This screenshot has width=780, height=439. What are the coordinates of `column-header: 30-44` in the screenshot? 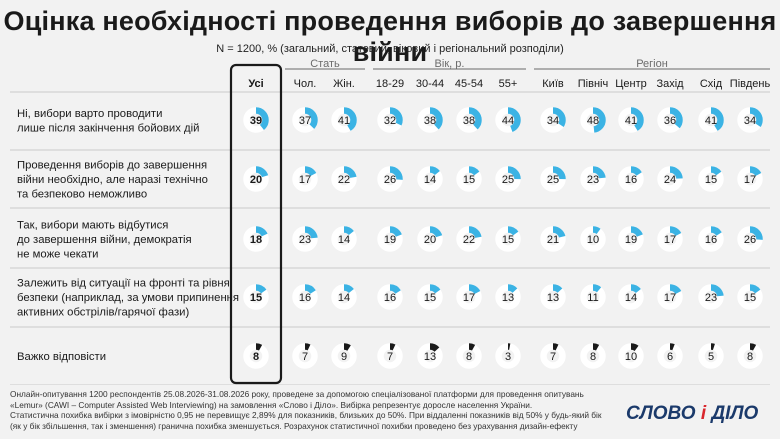 It's located at (430, 84).